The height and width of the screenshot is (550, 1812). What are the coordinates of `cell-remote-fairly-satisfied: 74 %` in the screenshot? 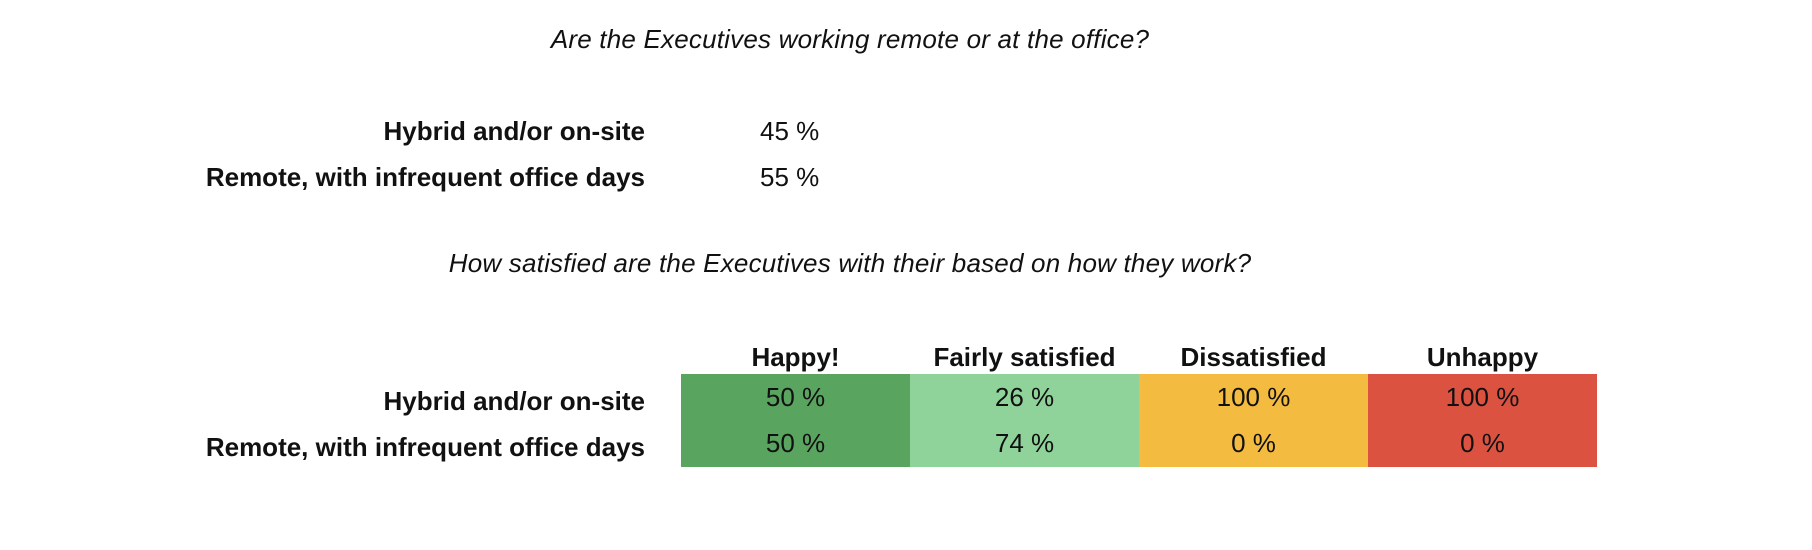 It's located at (1024, 443).